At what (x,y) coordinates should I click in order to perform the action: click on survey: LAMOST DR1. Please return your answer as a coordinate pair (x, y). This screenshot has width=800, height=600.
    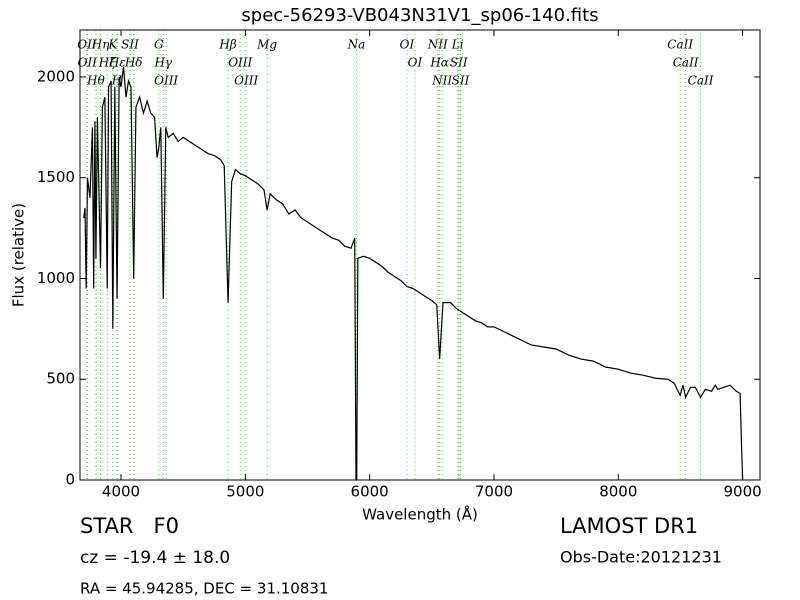
    Looking at the image, I should click on (629, 526).